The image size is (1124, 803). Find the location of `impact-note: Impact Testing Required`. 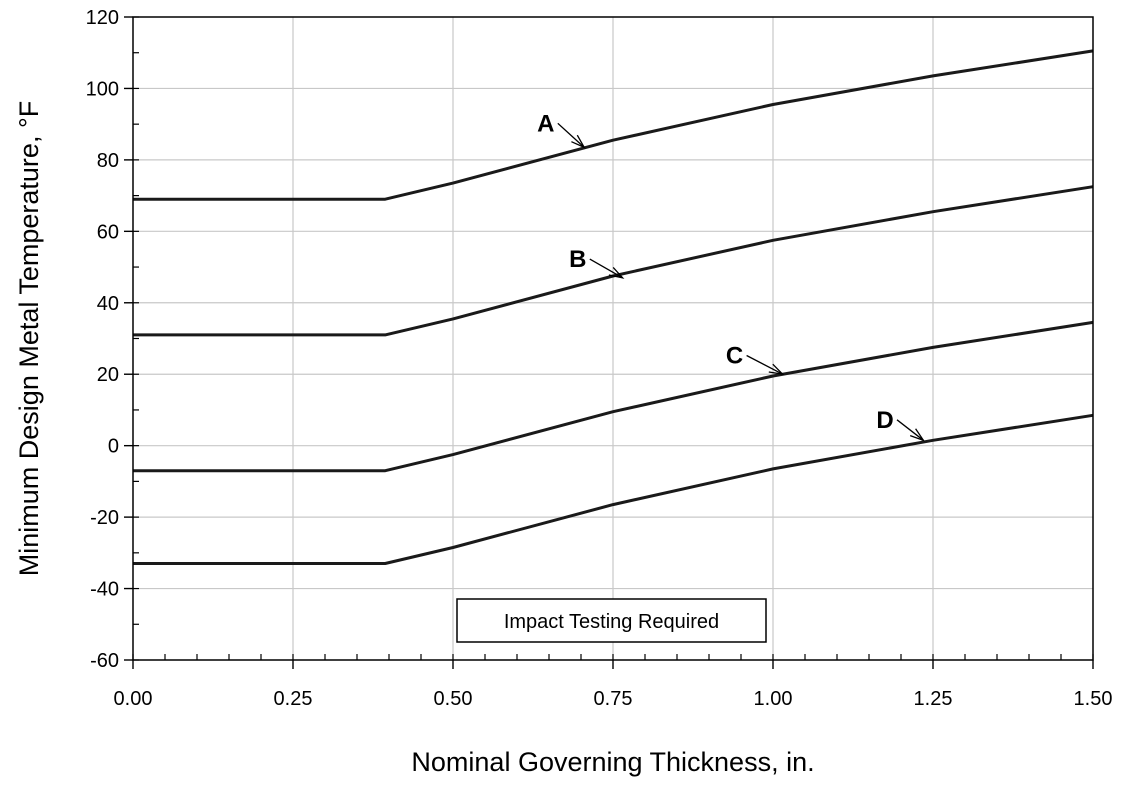

impact-note: Impact Testing Required is located at coordinates (611, 620).